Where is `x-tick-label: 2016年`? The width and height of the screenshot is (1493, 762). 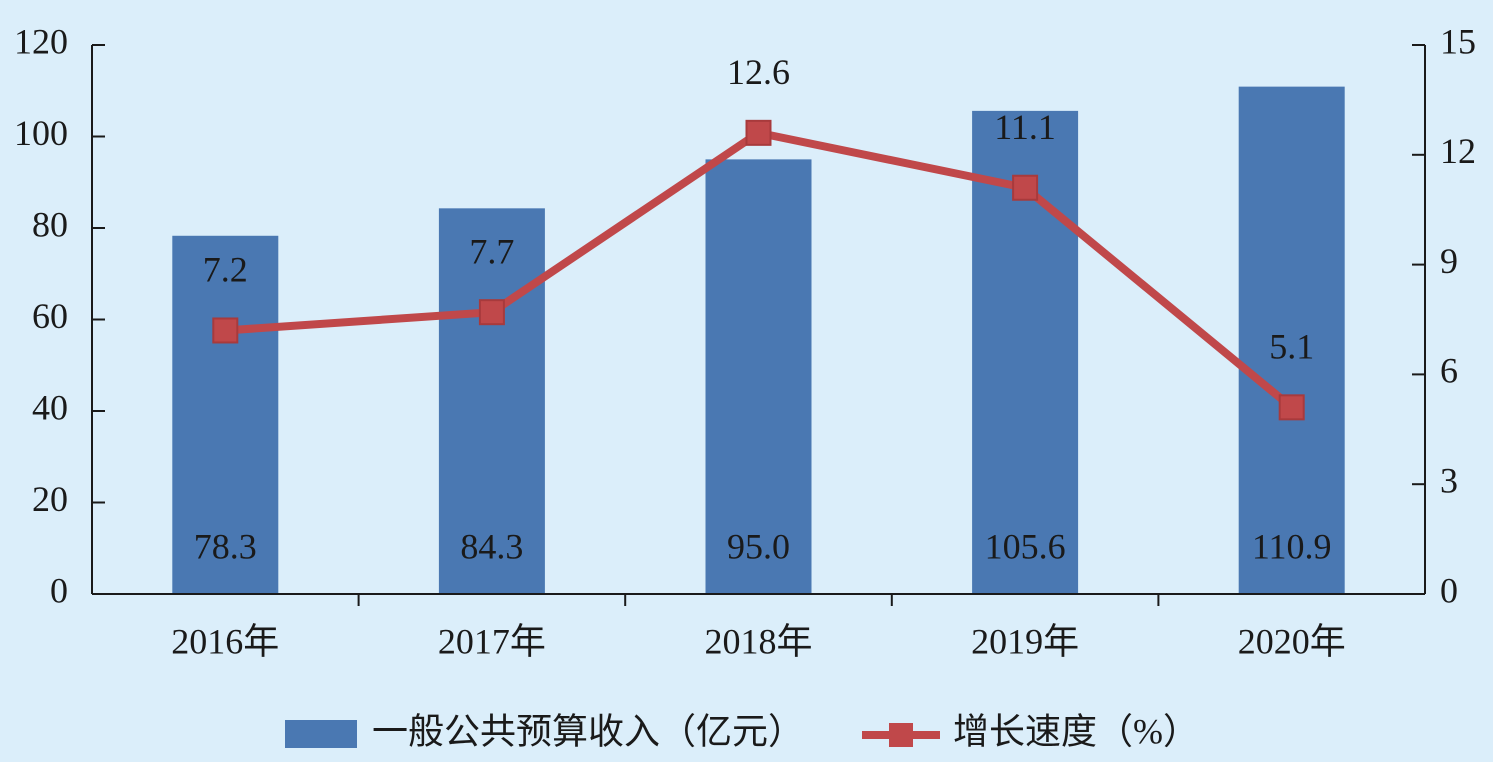 x-tick-label: 2016年 is located at coordinates (225, 641).